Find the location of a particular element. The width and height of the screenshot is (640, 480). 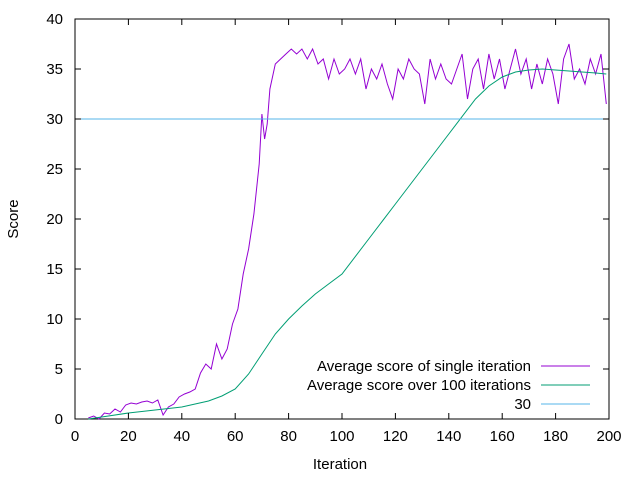

y-tick-label: 15 is located at coordinates (54, 269).